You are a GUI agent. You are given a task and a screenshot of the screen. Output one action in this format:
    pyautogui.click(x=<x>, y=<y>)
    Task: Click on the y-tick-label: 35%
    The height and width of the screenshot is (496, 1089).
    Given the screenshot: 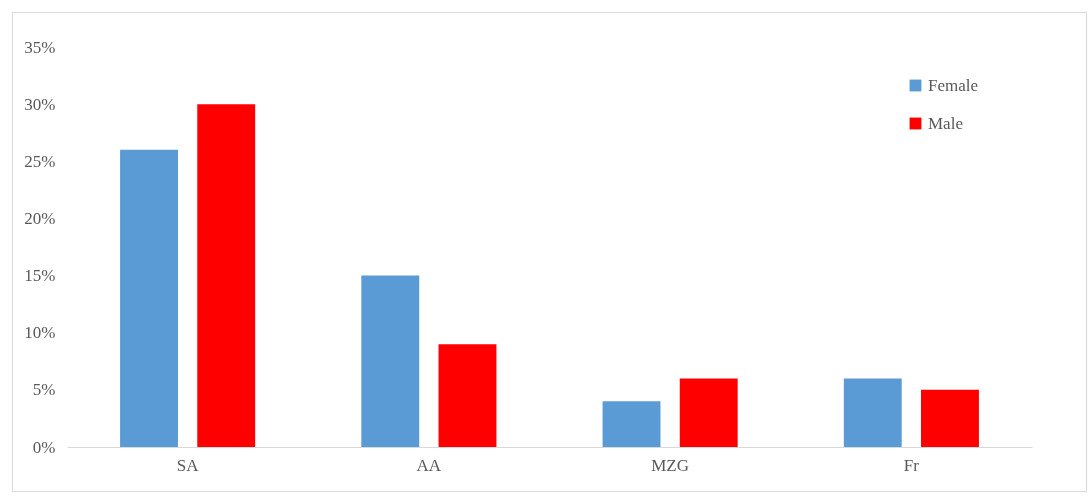 What is the action you would take?
    pyautogui.click(x=40, y=47)
    